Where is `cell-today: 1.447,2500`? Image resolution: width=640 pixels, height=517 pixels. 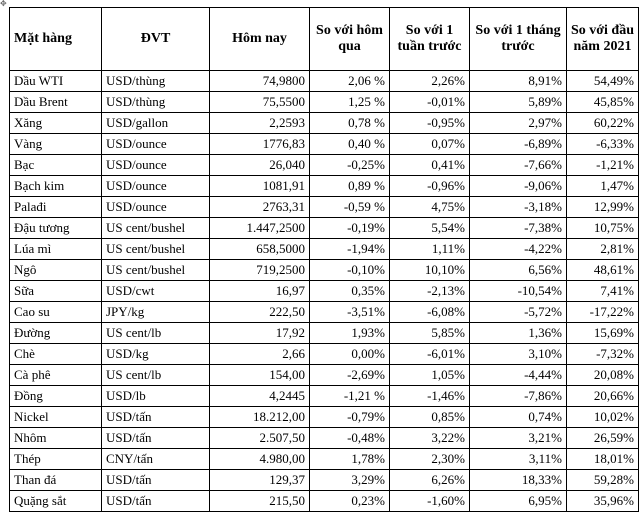
cell-today: 1.447,2500 is located at coordinates (259, 228).